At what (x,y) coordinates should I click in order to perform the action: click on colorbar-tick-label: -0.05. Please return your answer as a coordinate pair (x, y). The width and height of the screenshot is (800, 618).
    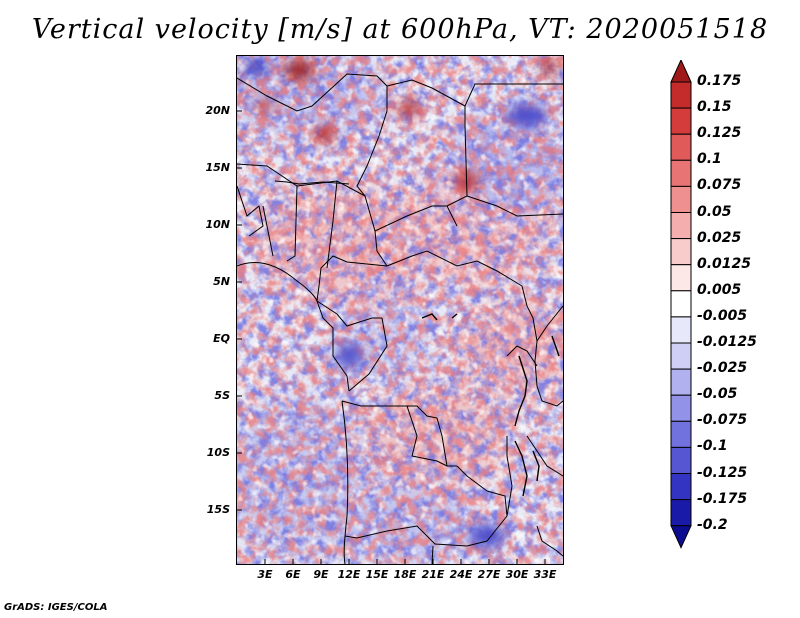
    Looking at the image, I should click on (717, 394).